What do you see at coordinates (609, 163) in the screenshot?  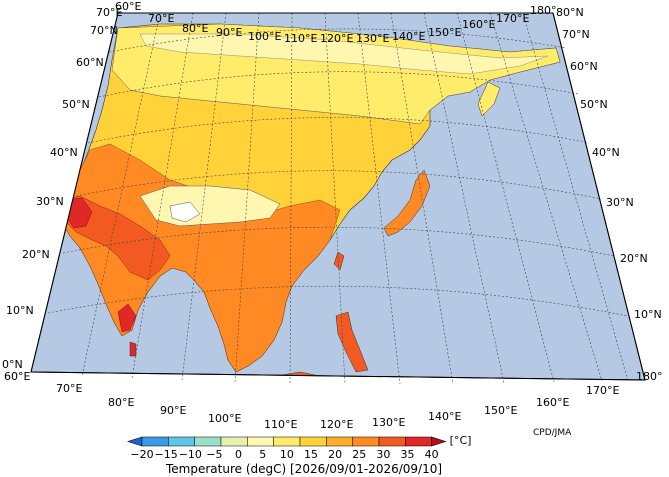 I see `lat-labels-right: 80°N 70°N 60°N 50°N 40°N 30°N 20°N 10°N` at bounding box center [609, 163].